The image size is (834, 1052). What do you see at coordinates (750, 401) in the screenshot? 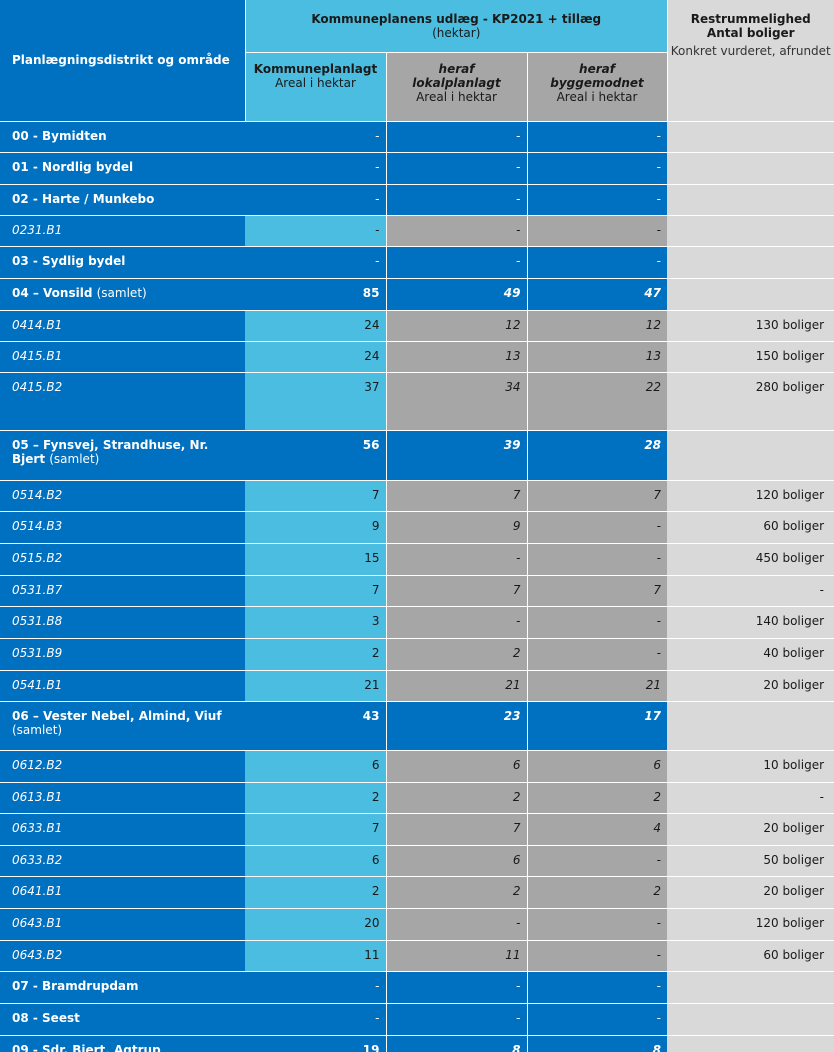
I see `capacity-cell: 280 boliger` at bounding box center [750, 401].